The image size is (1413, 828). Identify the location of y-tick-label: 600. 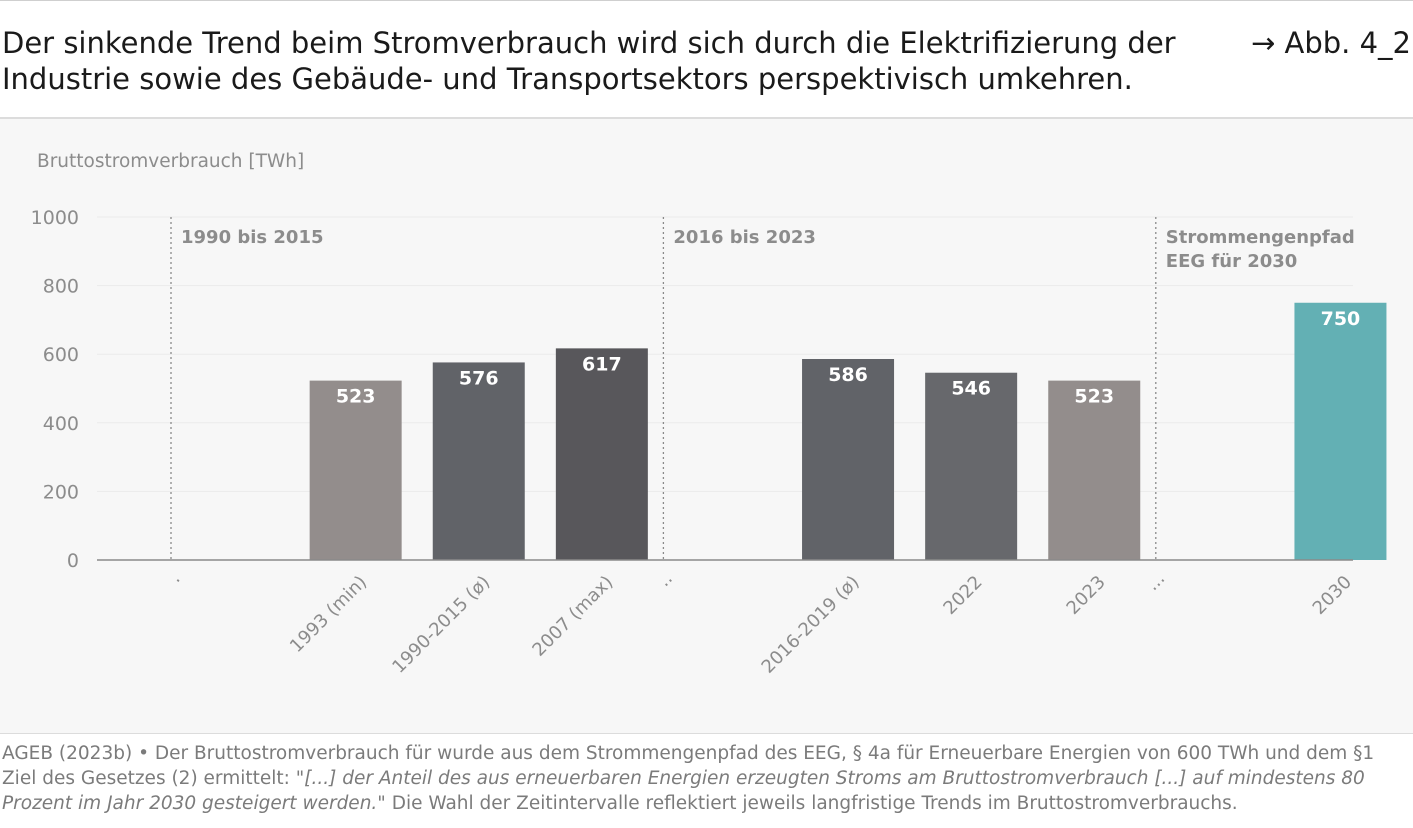
(61, 355).